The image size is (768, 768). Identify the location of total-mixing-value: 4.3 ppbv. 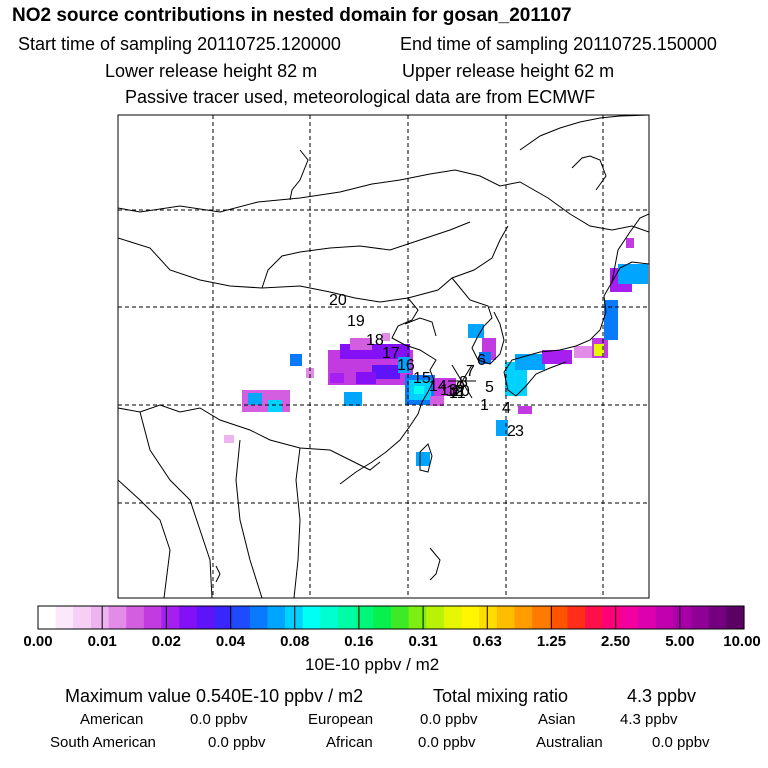
(662, 696).